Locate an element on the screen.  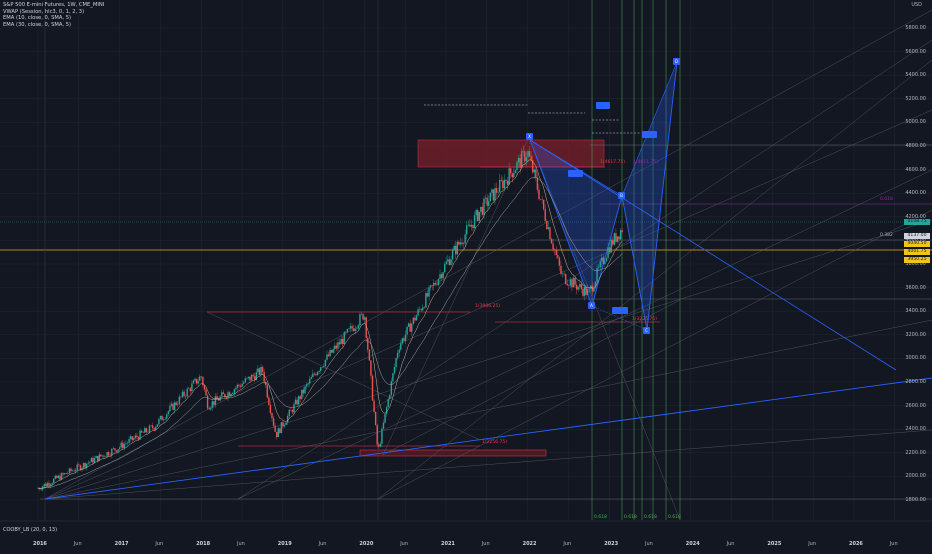
pattern-point-x: X is located at coordinates (529, 136).